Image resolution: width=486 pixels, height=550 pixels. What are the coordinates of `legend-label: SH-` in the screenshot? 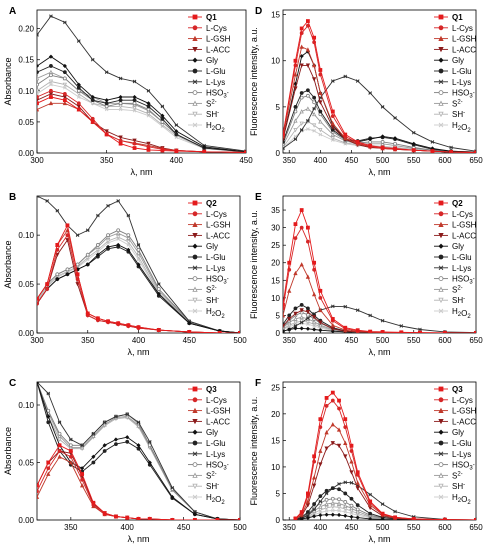 It's located at (212, 114).